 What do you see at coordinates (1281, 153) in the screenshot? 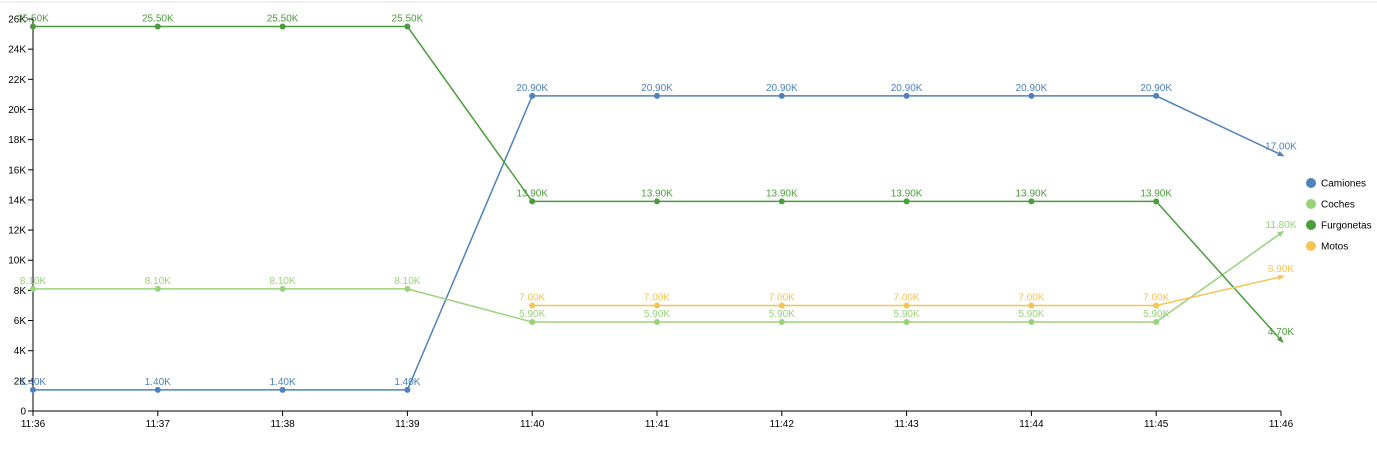
I see `series-end-marker-camiones` at bounding box center [1281, 153].